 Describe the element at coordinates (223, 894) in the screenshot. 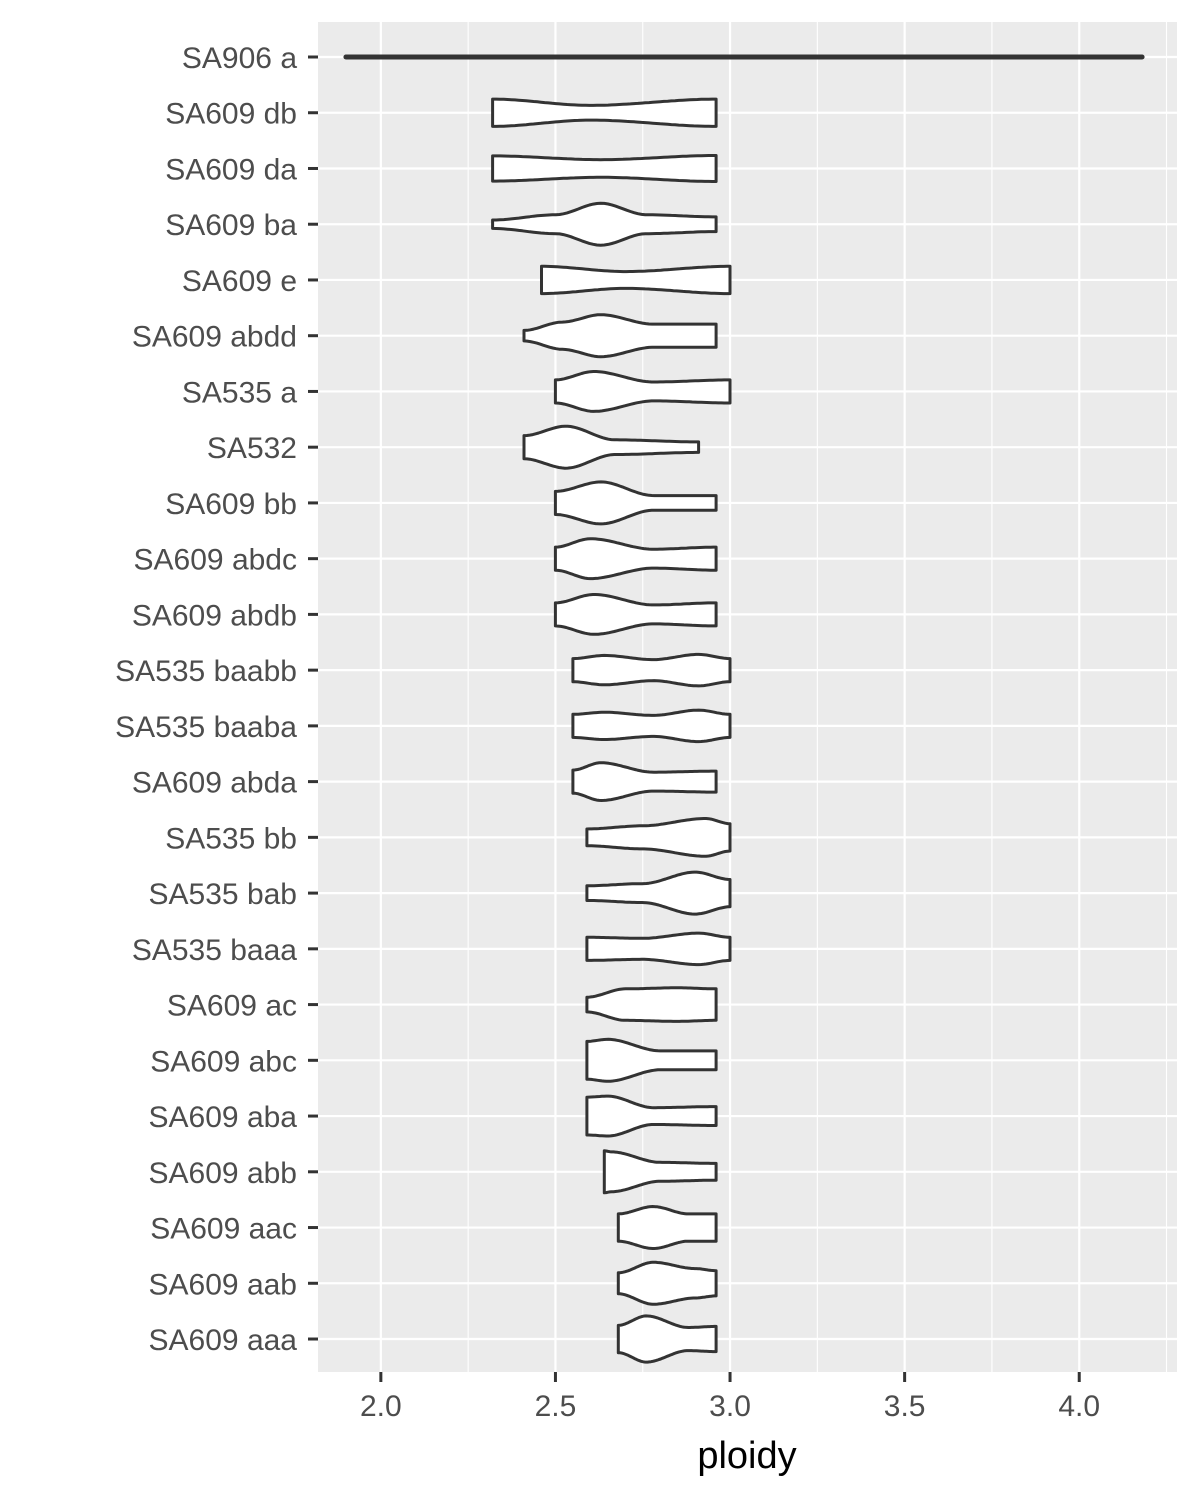

I see `y-tick-label: SA535 bab` at that location.